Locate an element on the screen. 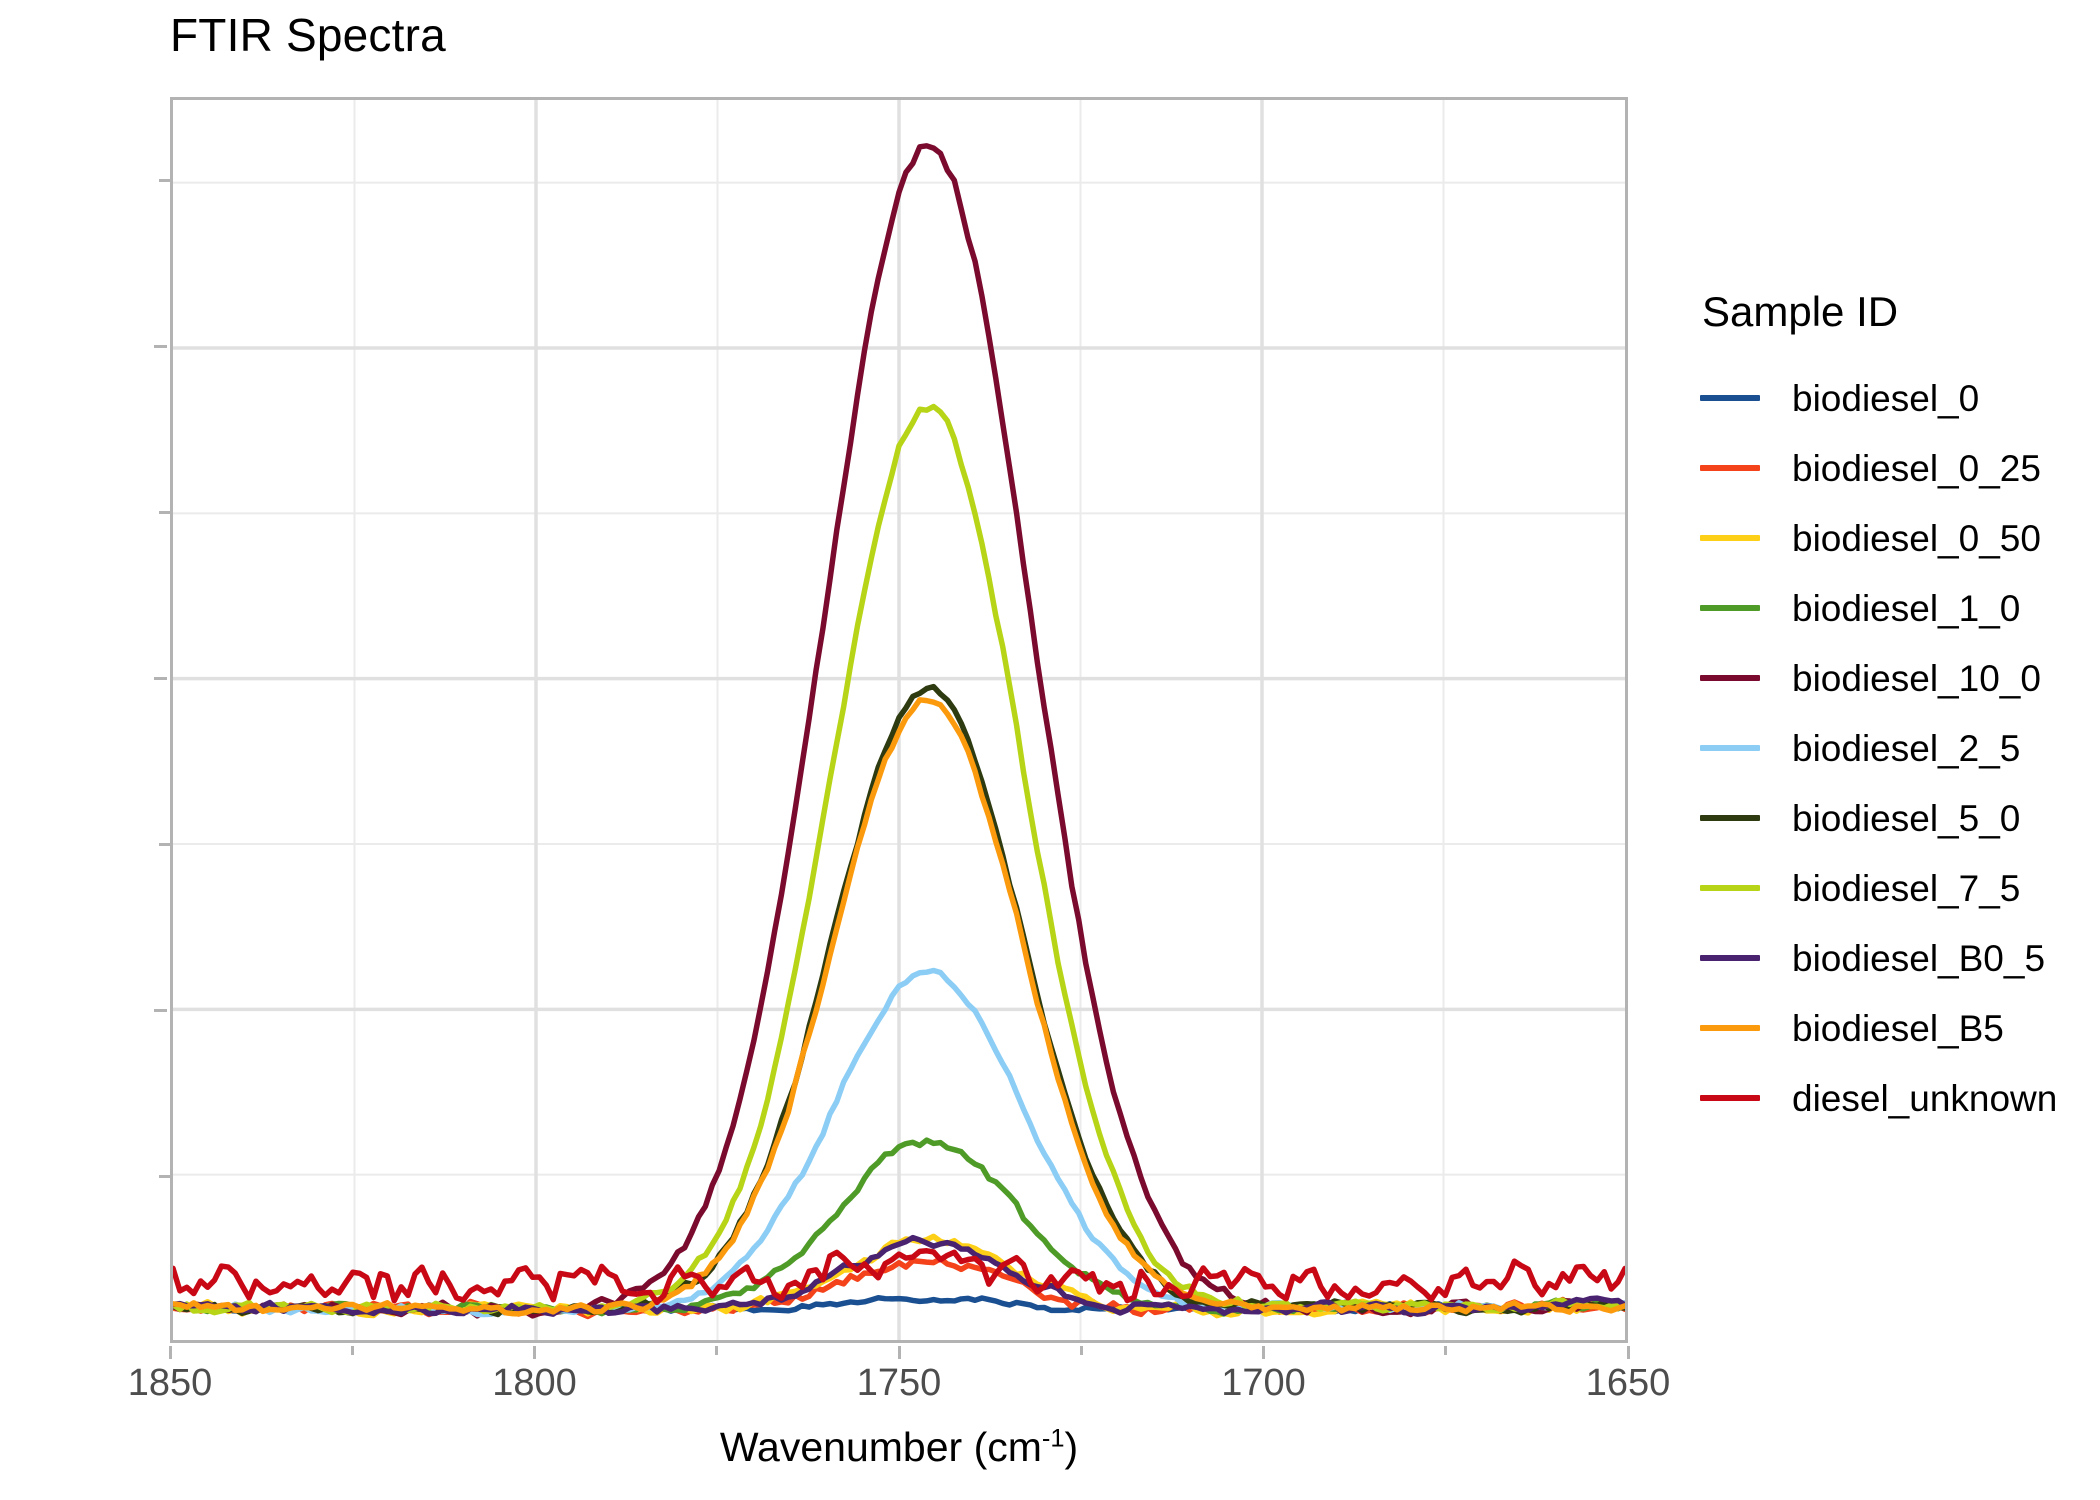  legend-item: biodiesel_0_25 is located at coordinates (1895, 468).